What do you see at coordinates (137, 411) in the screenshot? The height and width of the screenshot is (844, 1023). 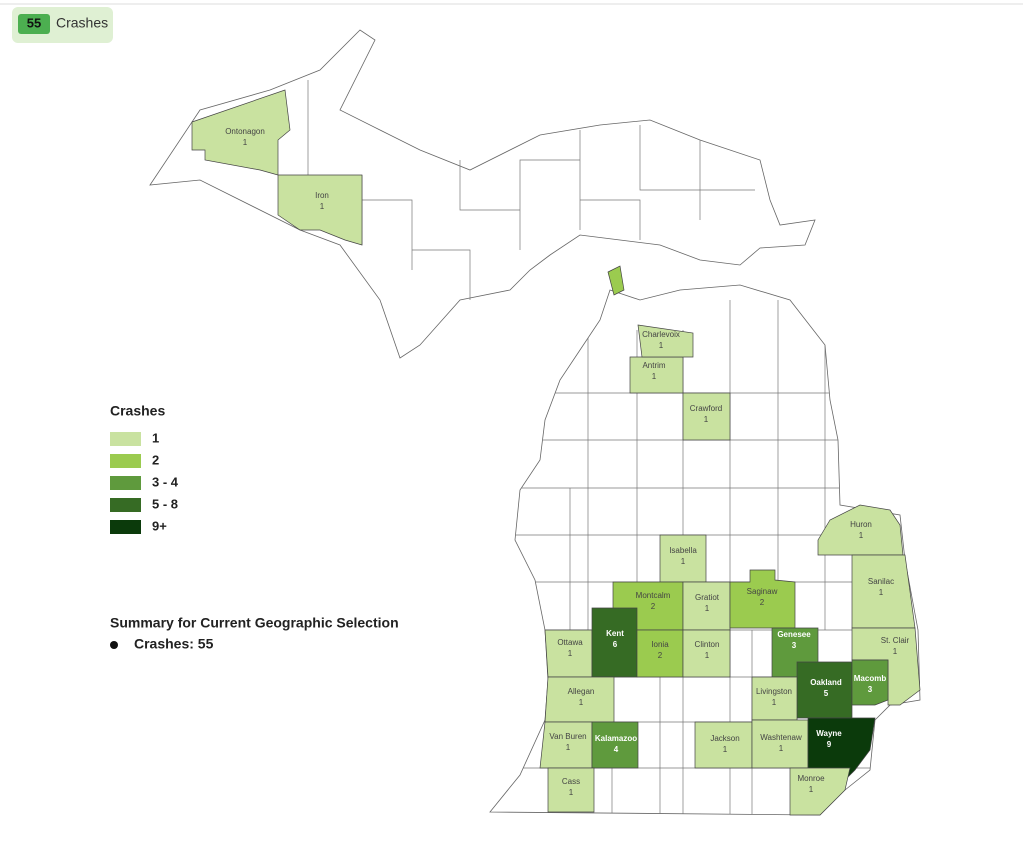 I see `legend-title: Crashes` at bounding box center [137, 411].